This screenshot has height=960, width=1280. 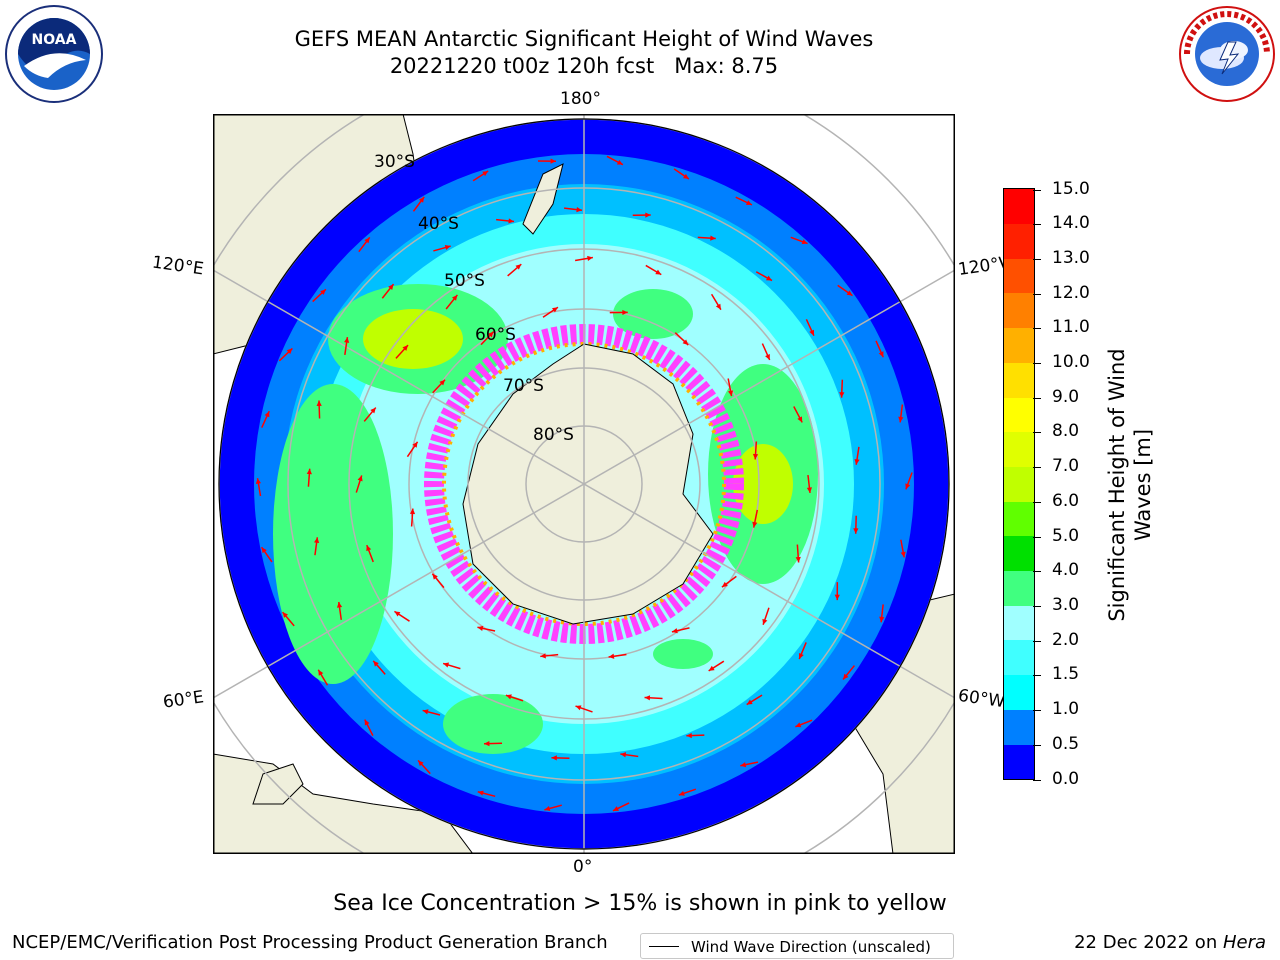 I want to click on colorbar, so click(x=1019, y=484).